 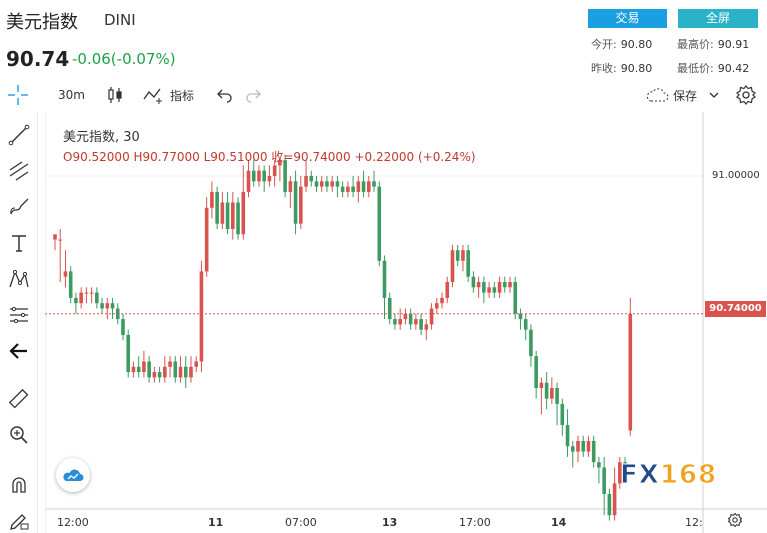 I want to click on fullscreen-button: 全屏, so click(x=718, y=18).